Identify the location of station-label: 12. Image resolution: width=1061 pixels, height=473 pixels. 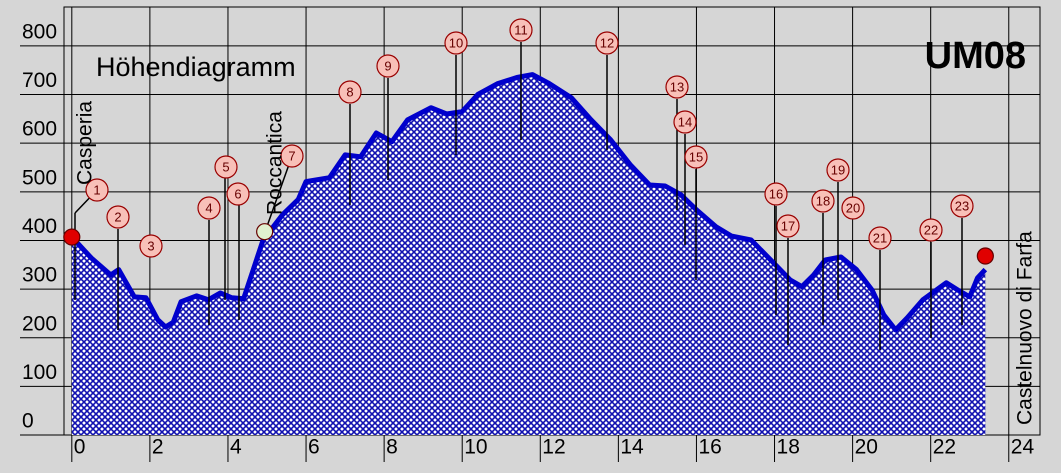
(607, 42).